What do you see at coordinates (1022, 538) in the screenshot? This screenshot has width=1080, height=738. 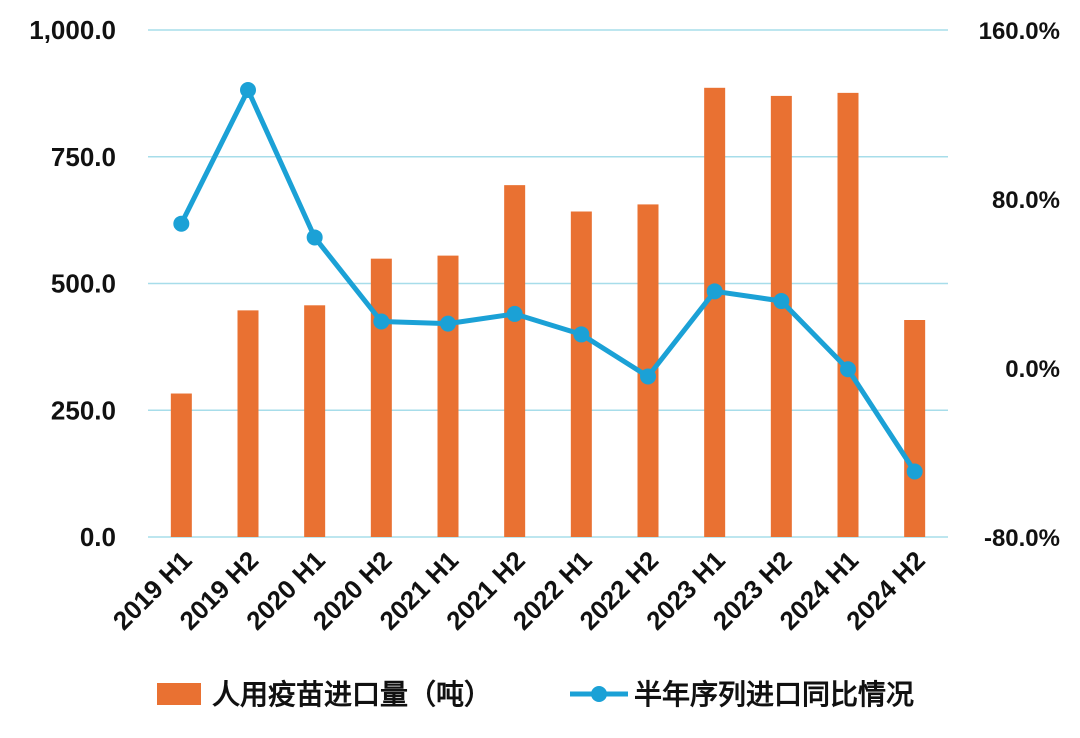 I see `y-right-tick-label: -80.0%` at bounding box center [1022, 538].